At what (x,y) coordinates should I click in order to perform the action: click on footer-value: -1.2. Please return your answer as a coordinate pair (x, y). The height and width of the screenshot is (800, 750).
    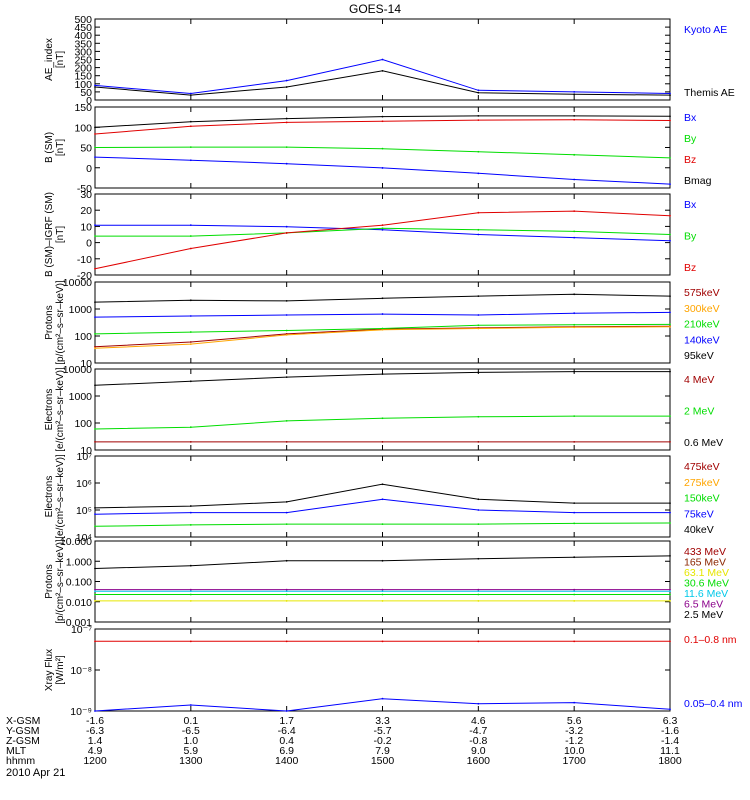
    Looking at the image, I should click on (574, 741).